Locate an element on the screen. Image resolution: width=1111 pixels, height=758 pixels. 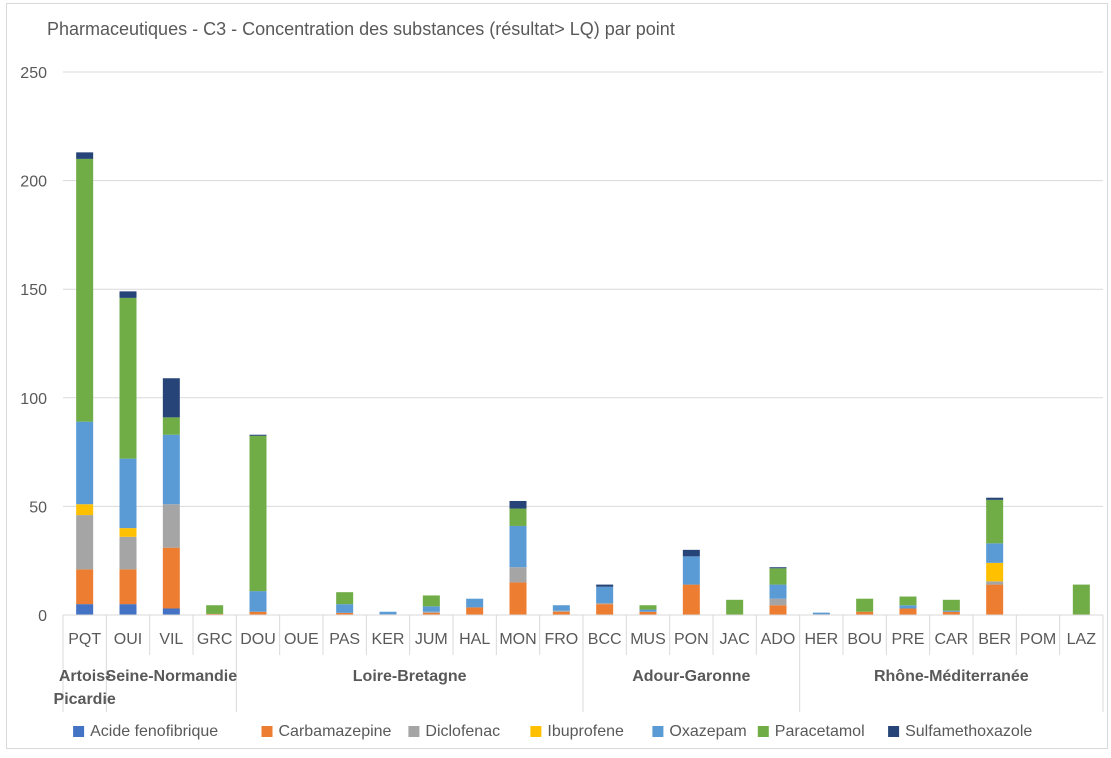
x-category-label: BER is located at coordinates (994, 639).